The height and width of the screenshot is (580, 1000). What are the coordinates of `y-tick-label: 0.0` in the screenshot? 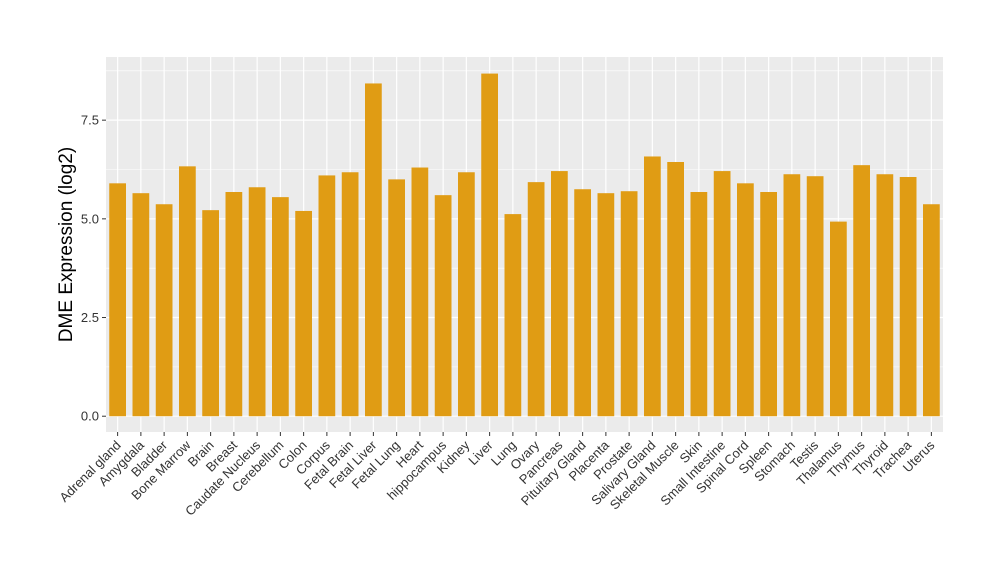 It's located at (90, 416).